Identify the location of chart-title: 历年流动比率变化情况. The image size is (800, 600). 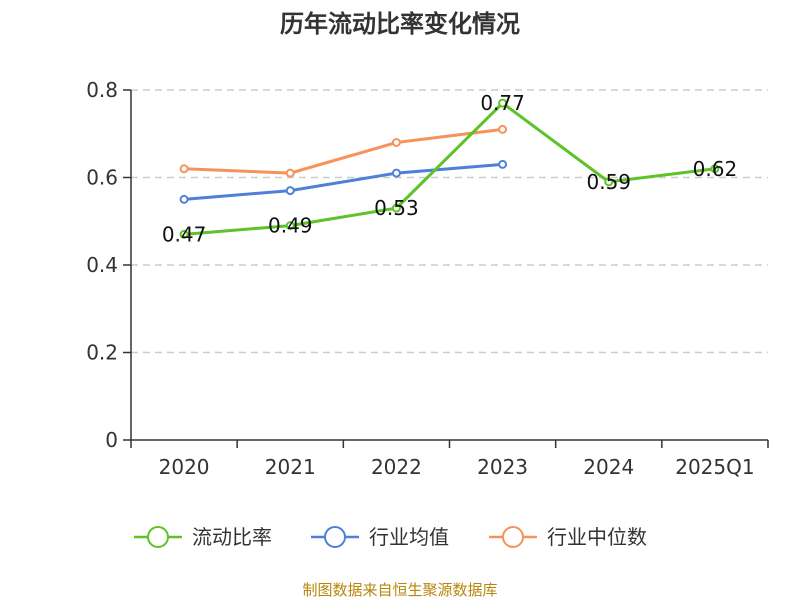
(400, 24).